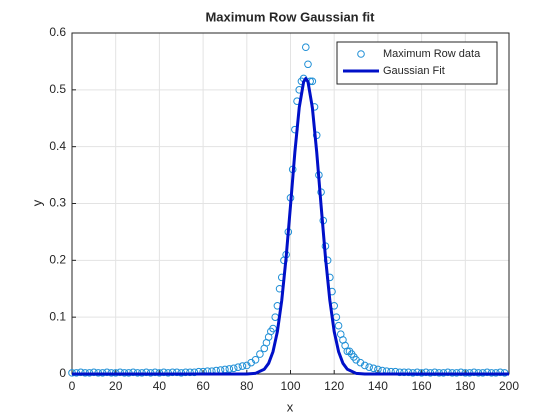 This screenshot has height=420, width=560. I want to click on legend-label: Maximum Row data, so click(432, 54).